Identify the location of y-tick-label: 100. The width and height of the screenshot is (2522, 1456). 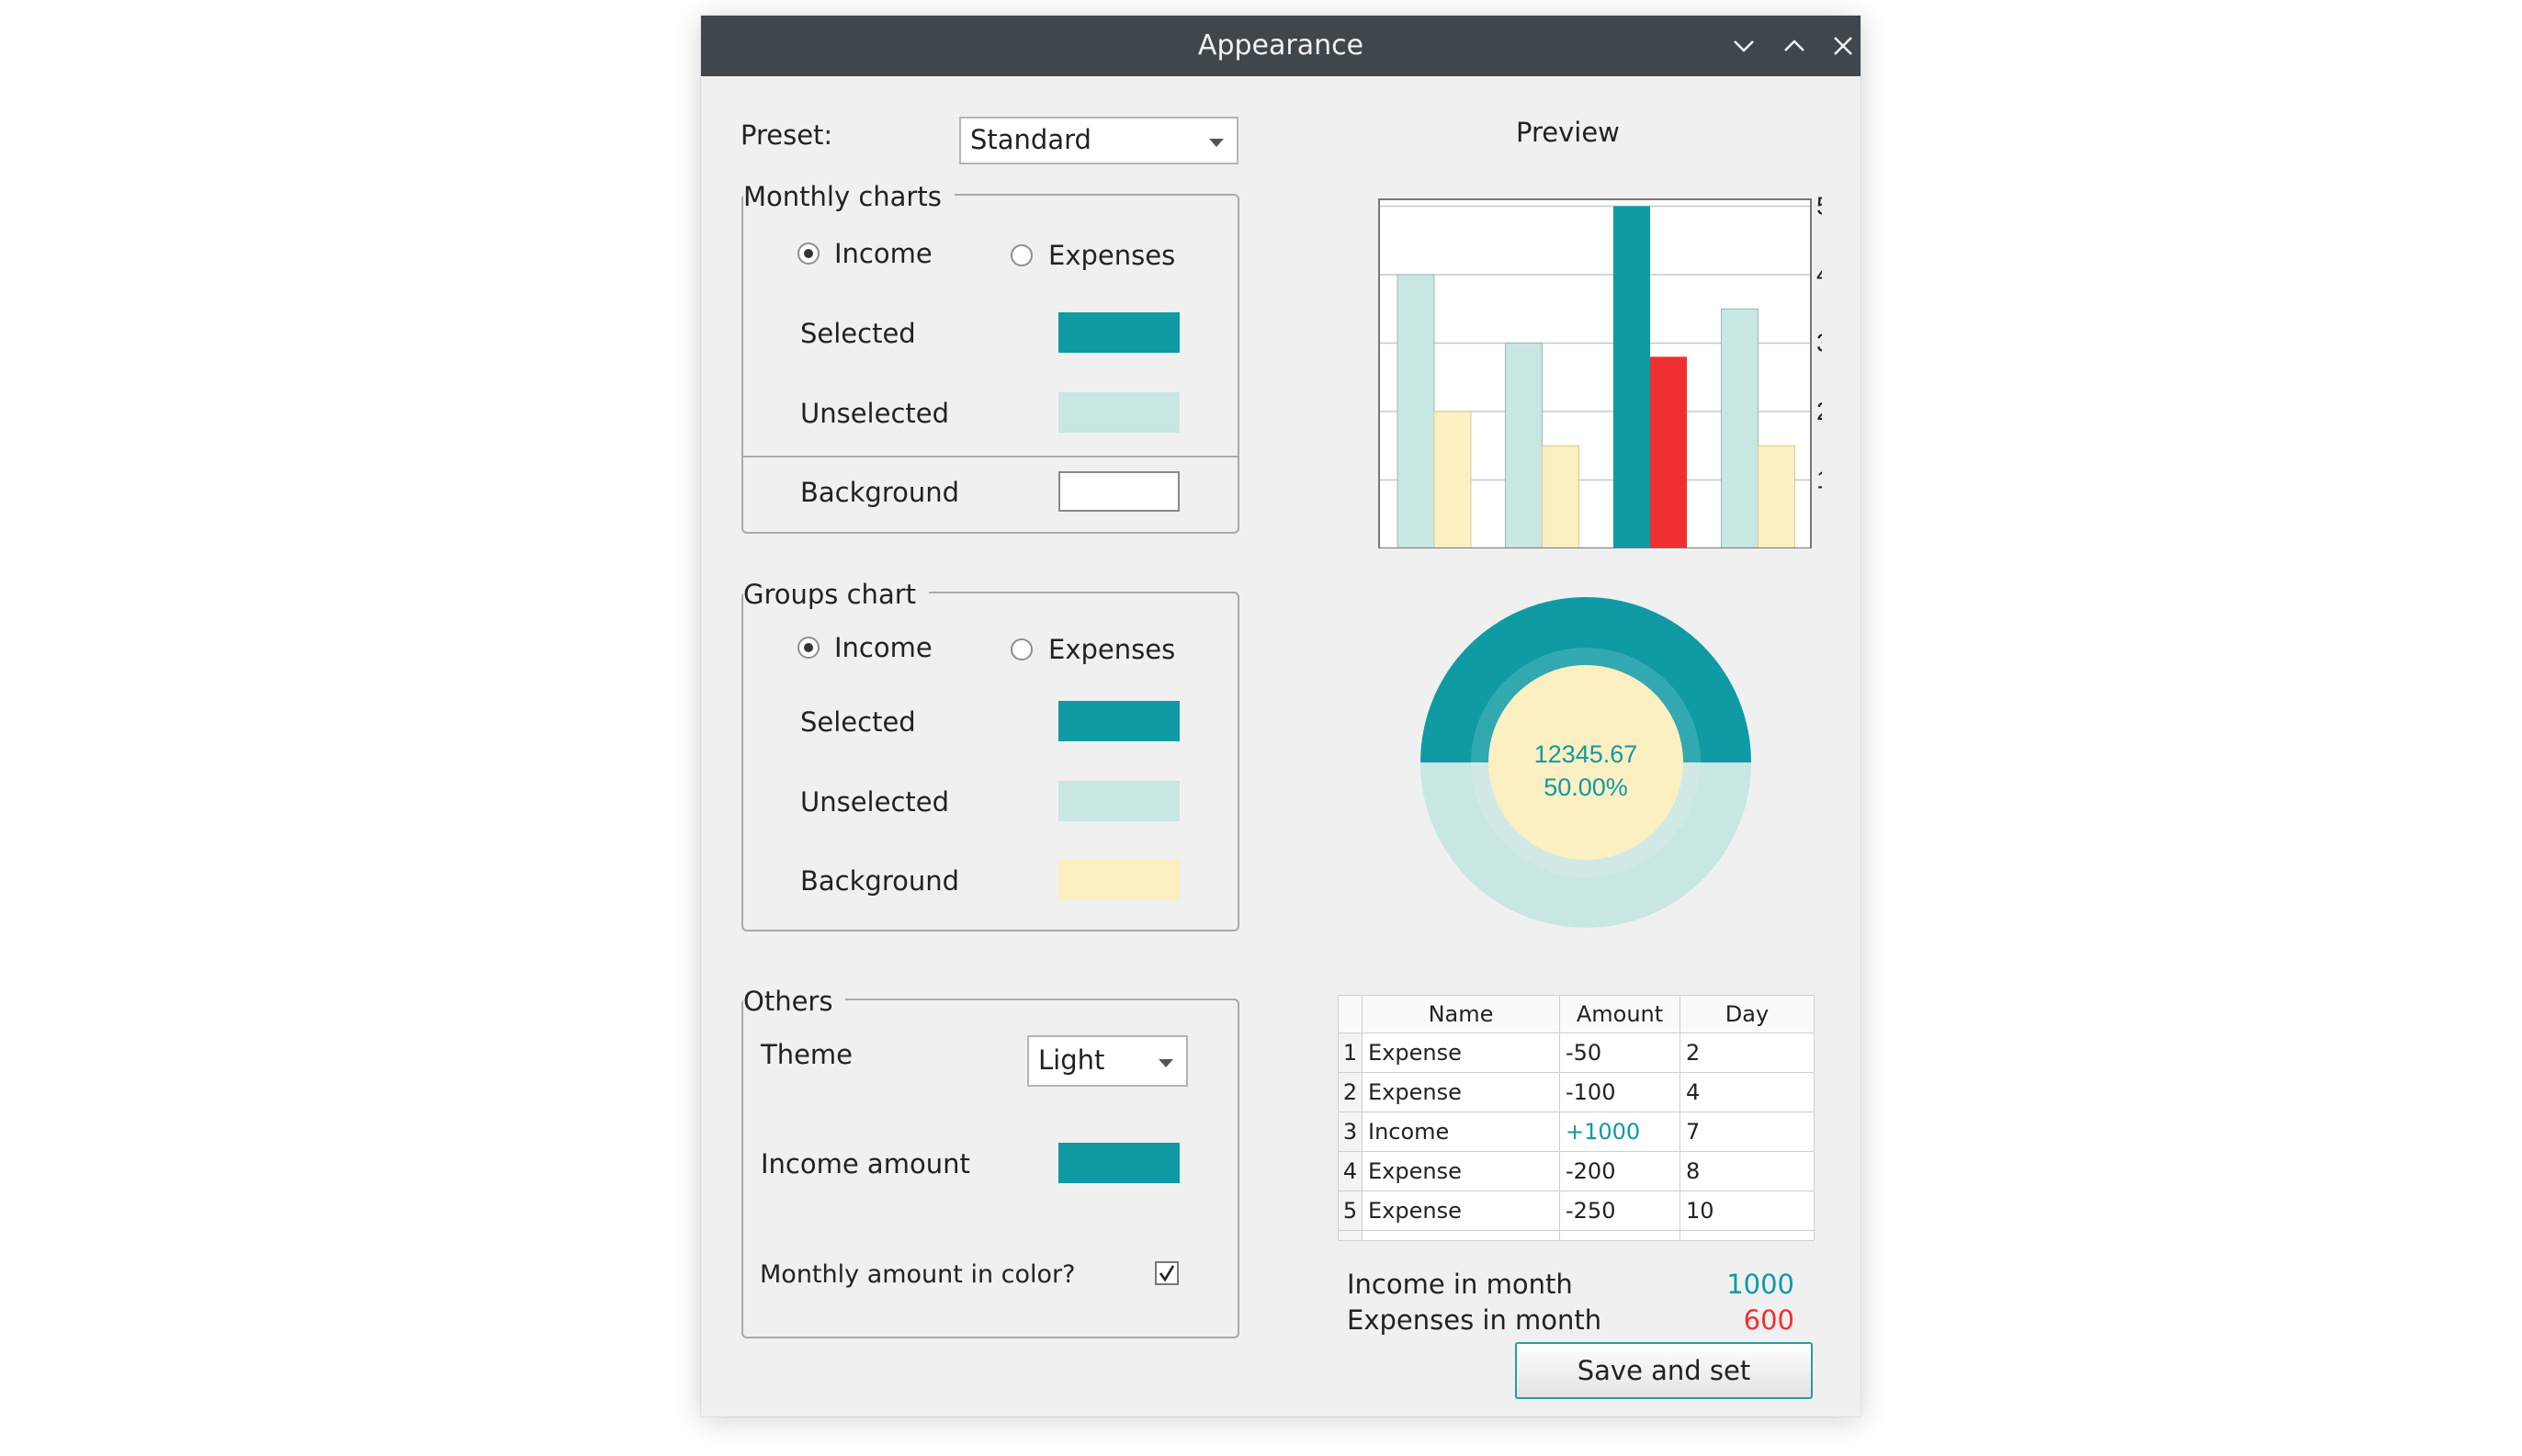
(1819, 479).